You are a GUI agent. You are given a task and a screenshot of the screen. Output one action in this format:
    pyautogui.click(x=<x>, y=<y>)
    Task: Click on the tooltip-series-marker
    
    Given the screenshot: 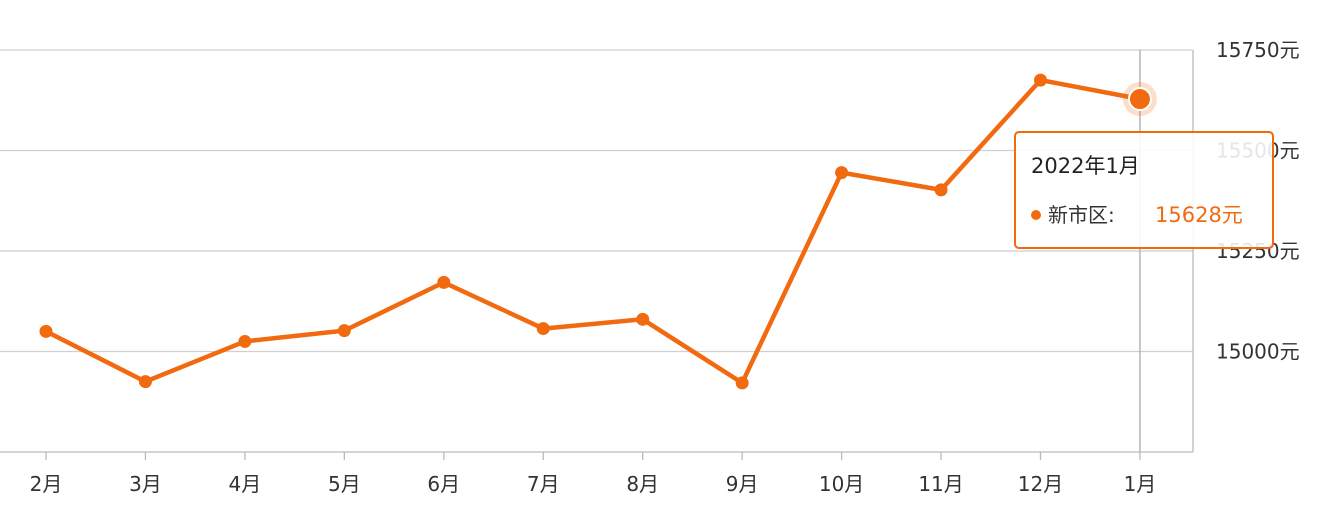 What is the action you would take?
    pyautogui.click(x=1036, y=215)
    